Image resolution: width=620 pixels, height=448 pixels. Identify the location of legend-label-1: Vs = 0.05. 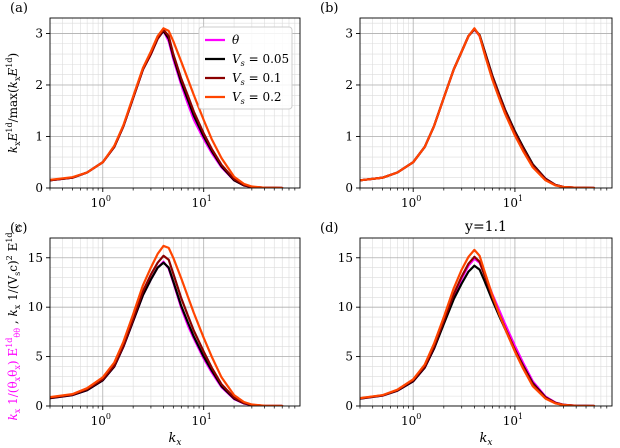
(260, 60).